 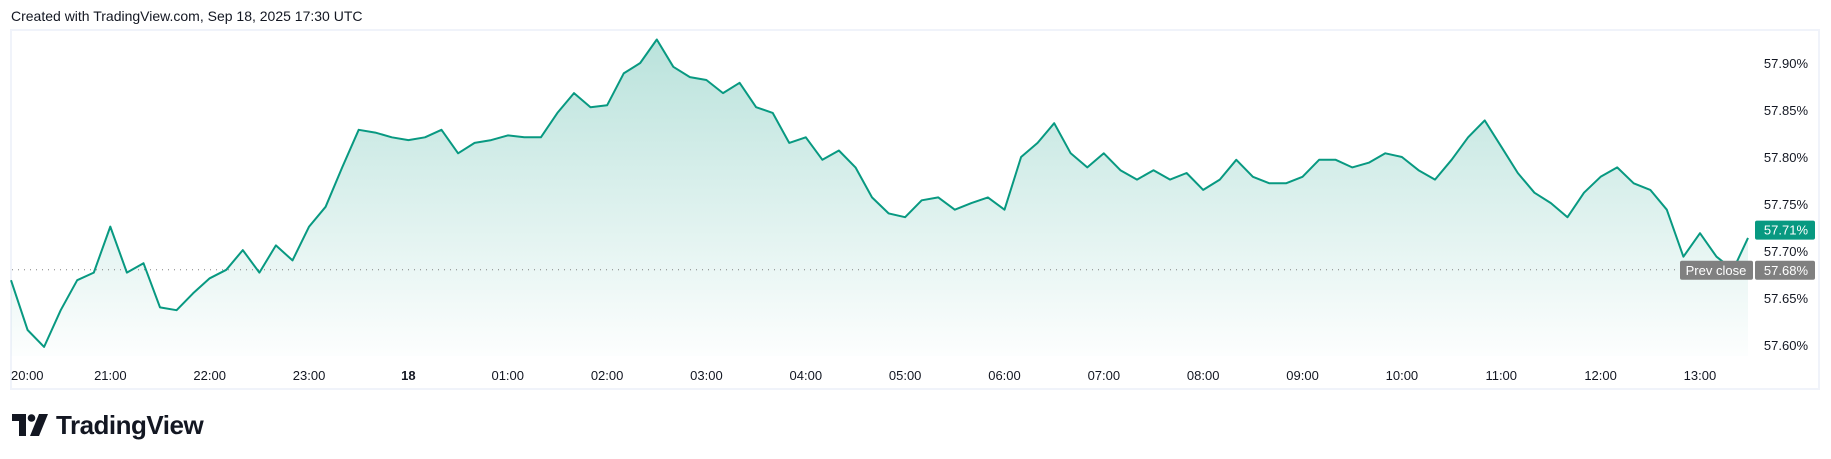 I want to click on last-price-badge, so click(x=1785, y=230).